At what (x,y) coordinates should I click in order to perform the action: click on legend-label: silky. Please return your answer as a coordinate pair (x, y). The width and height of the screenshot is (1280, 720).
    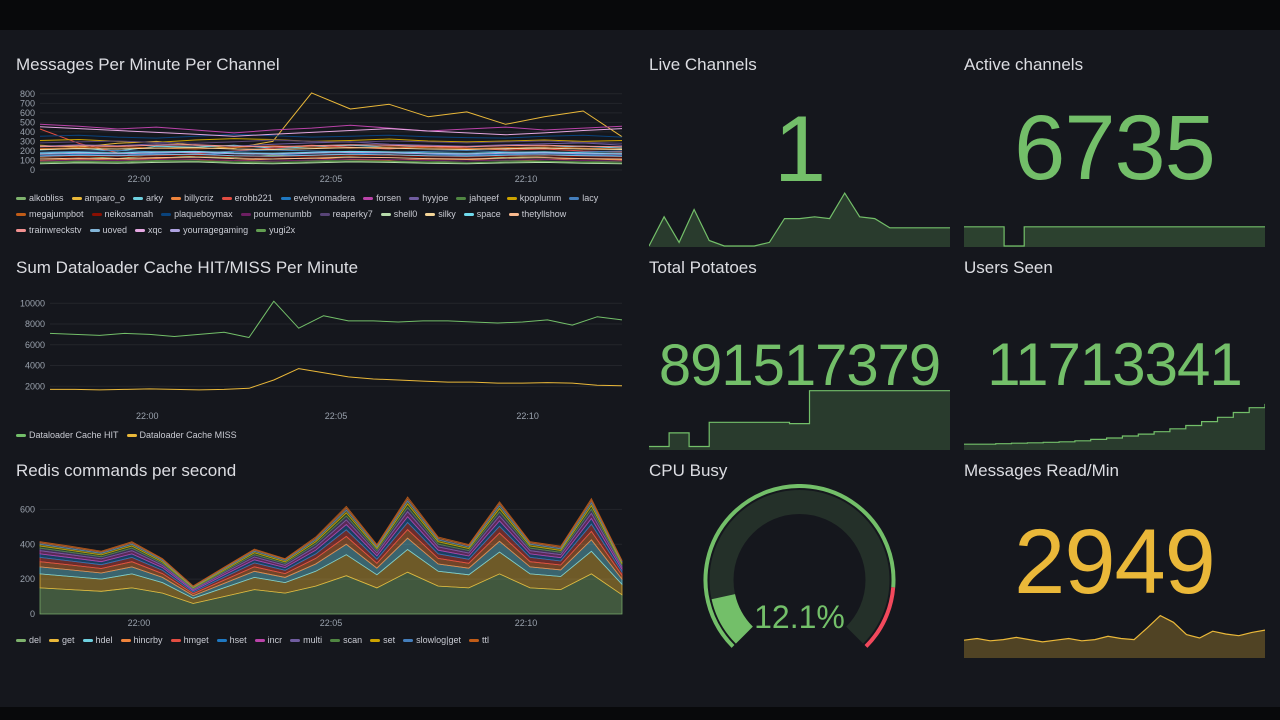
    Looking at the image, I should click on (447, 214).